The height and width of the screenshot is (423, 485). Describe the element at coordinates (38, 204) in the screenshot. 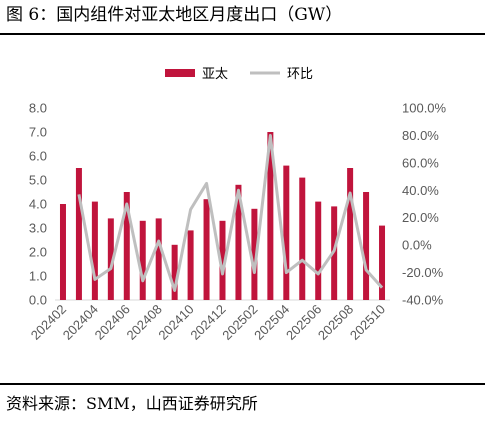

I see `y-left-tick-label: 4.0` at that location.